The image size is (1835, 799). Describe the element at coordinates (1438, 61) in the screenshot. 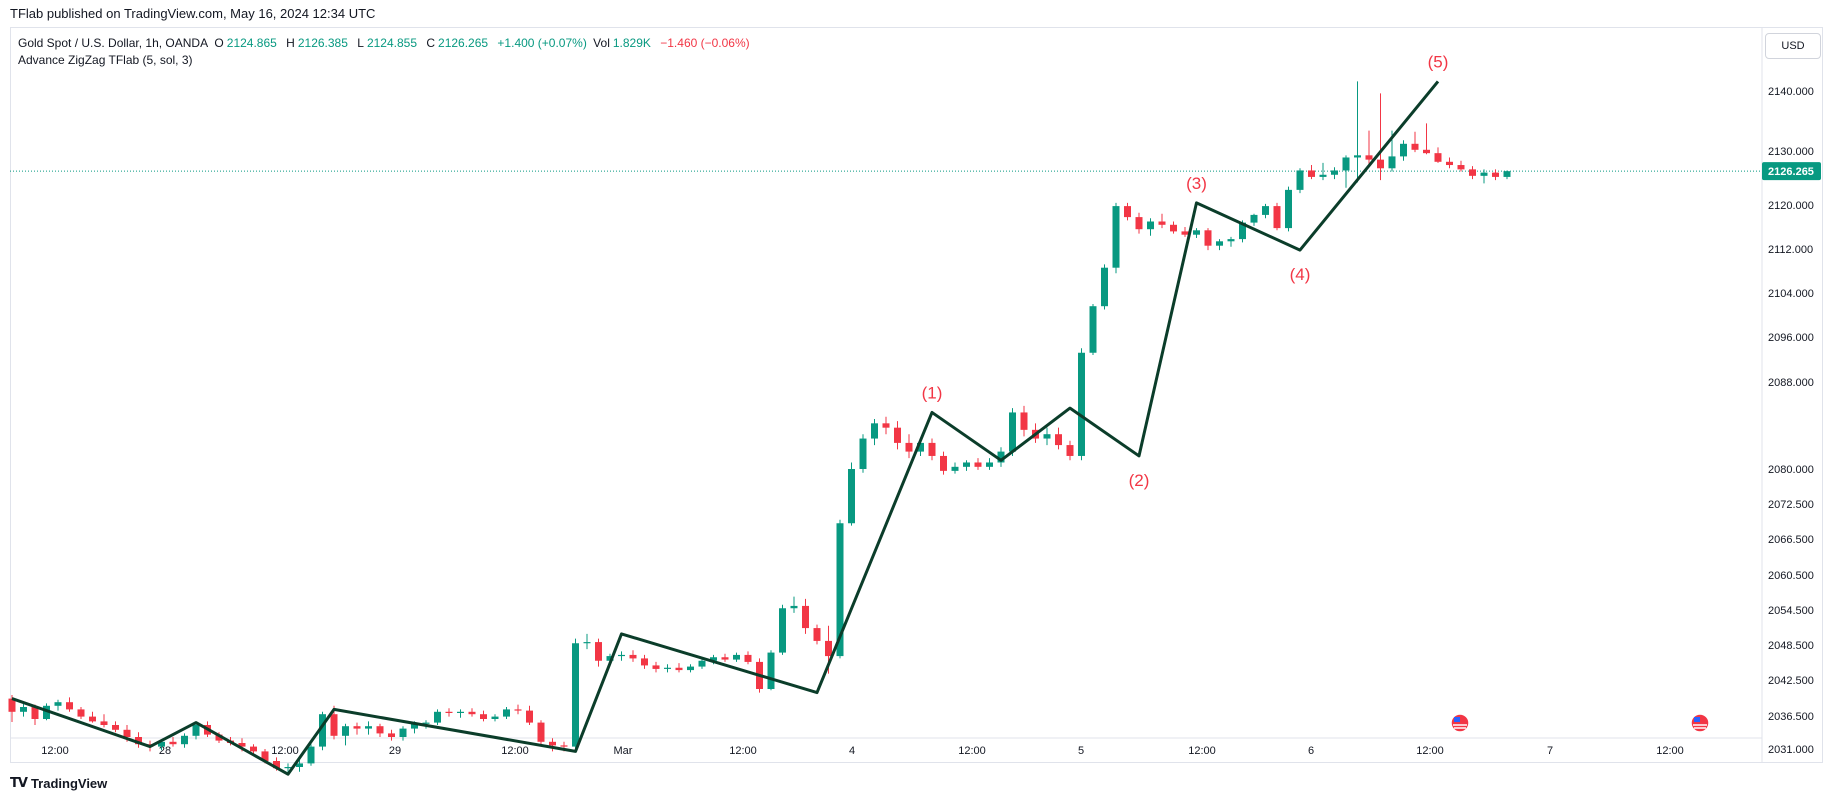

I see `wave-label: (5)` at that location.